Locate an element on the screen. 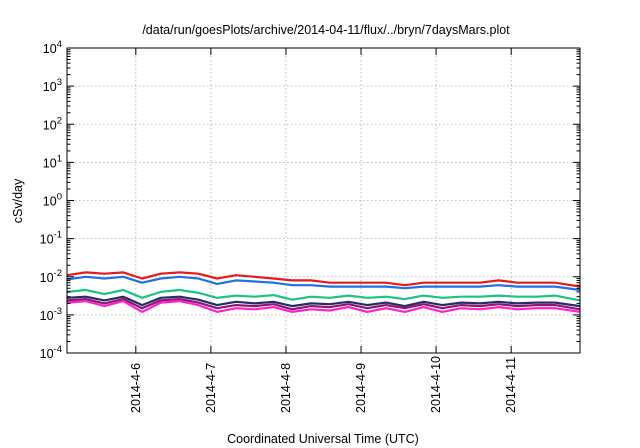  x-tick-label: 2014-4-9 is located at coordinates (361, 388).